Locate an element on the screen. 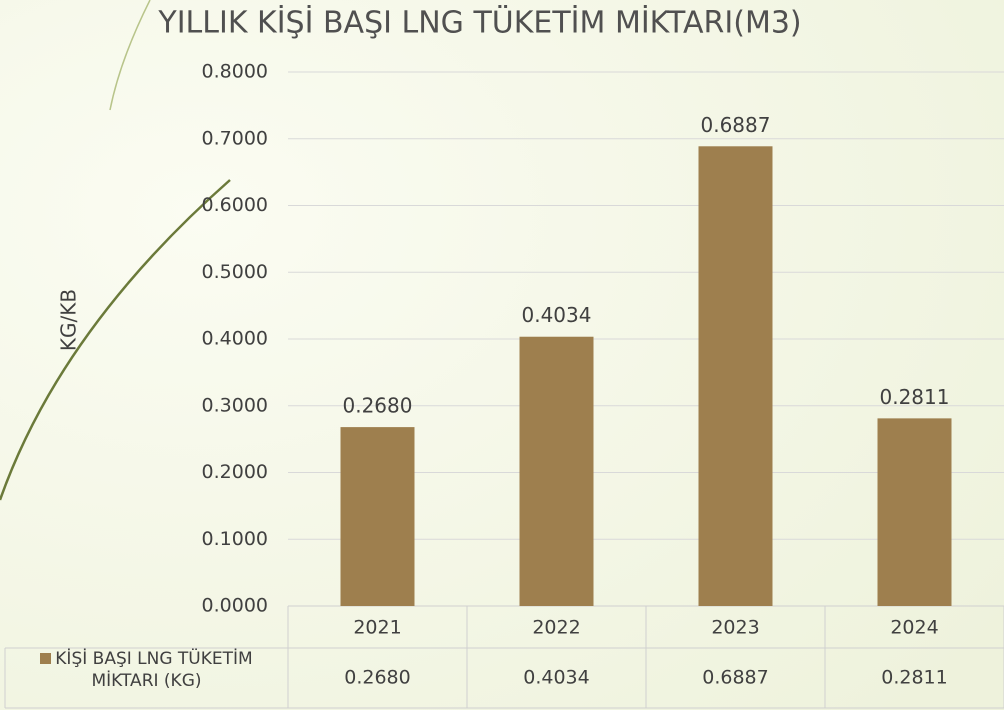 The width and height of the screenshot is (1004, 710). decor-curve is located at coordinates (115, 340).